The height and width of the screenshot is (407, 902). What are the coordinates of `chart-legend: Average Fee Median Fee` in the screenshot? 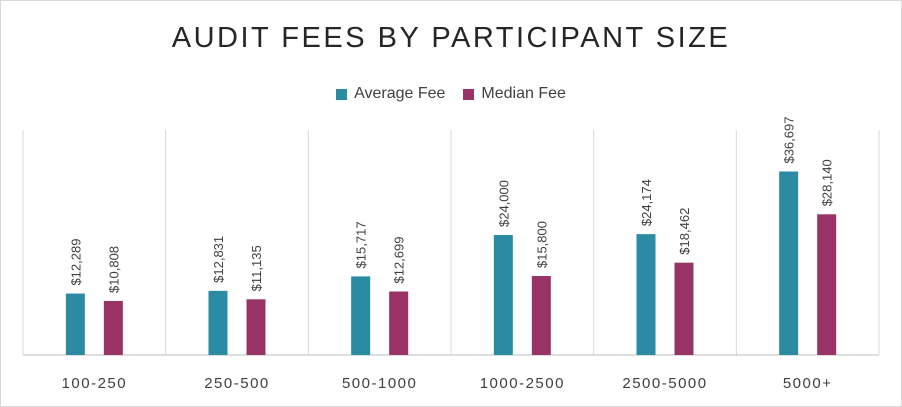 It's located at (451, 94).